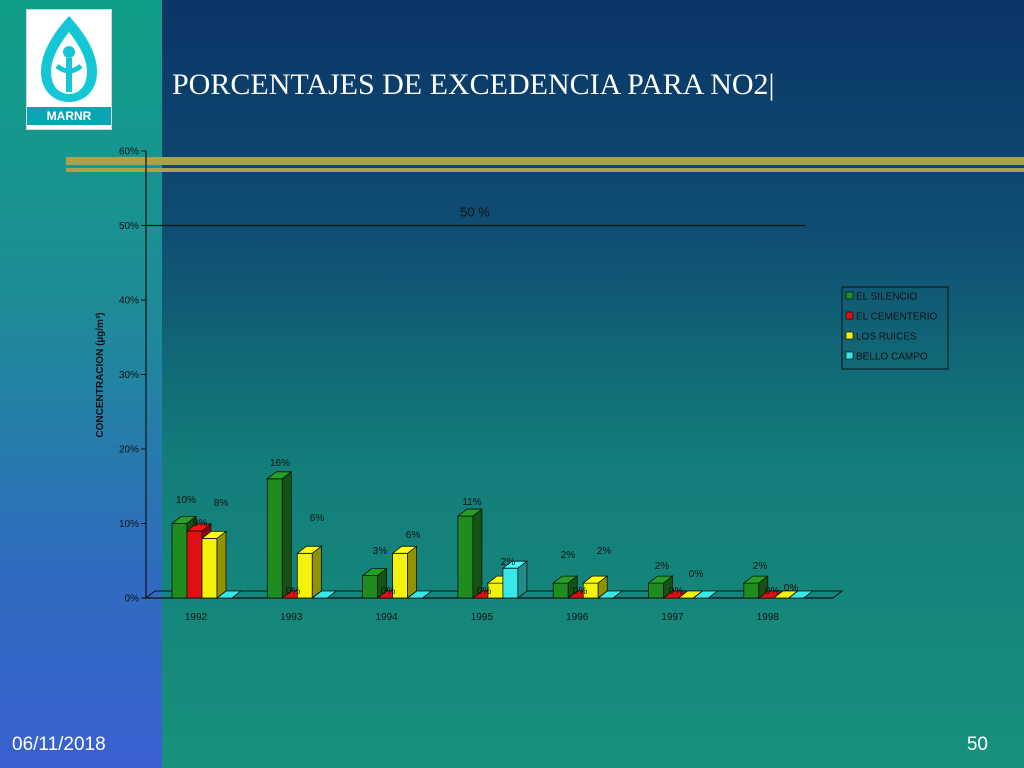  What do you see at coordinates (887, 297) in the screenshot?
I see `legend-label: EL SILENCIO` at bounding box center [887, 297].